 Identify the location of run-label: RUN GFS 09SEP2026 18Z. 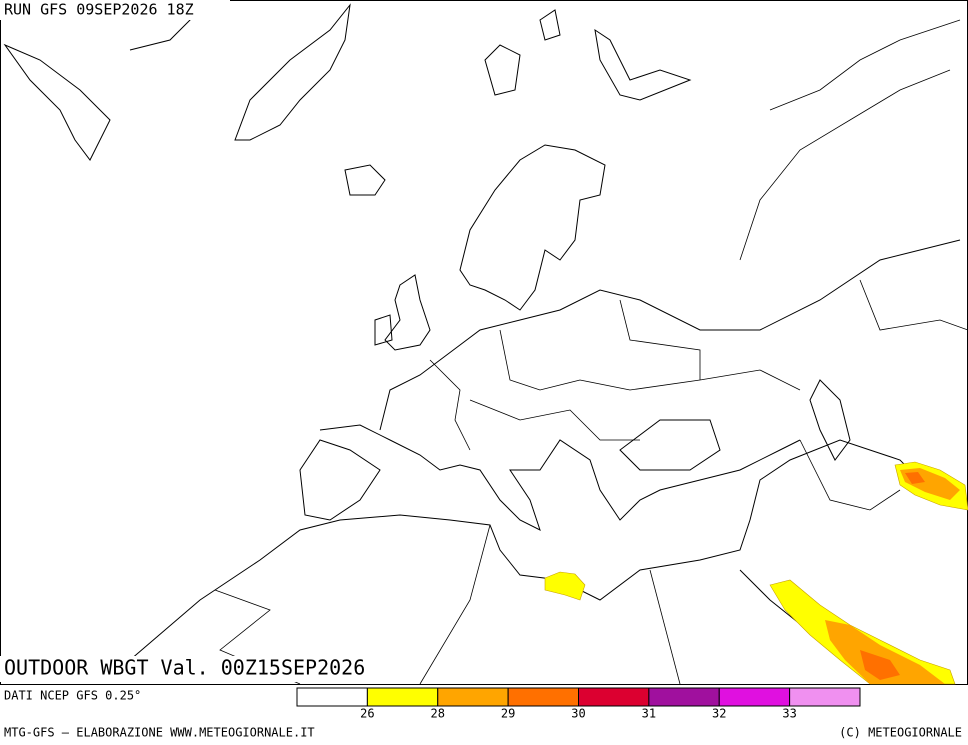
(99, 10).